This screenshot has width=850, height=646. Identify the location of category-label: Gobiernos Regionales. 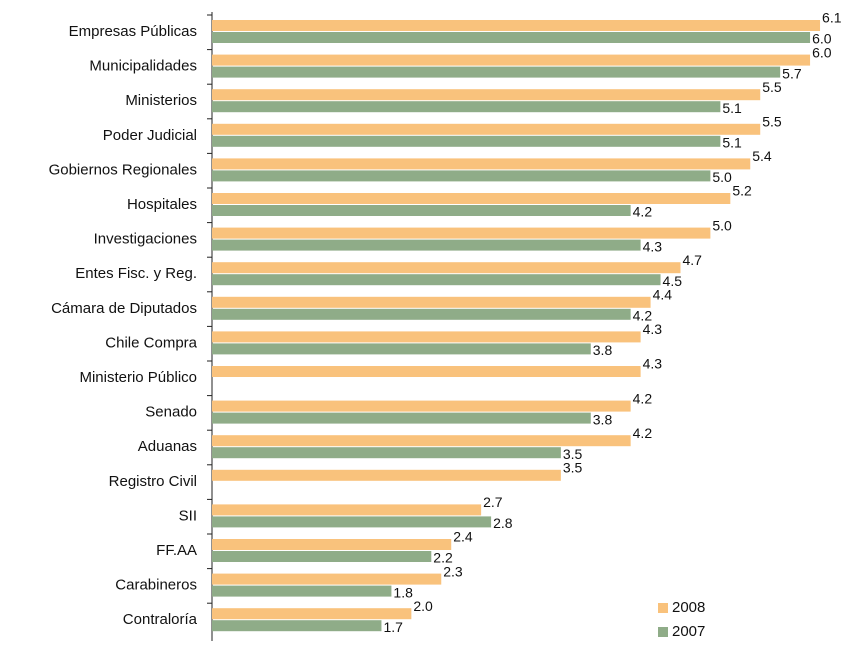
(123, 169).